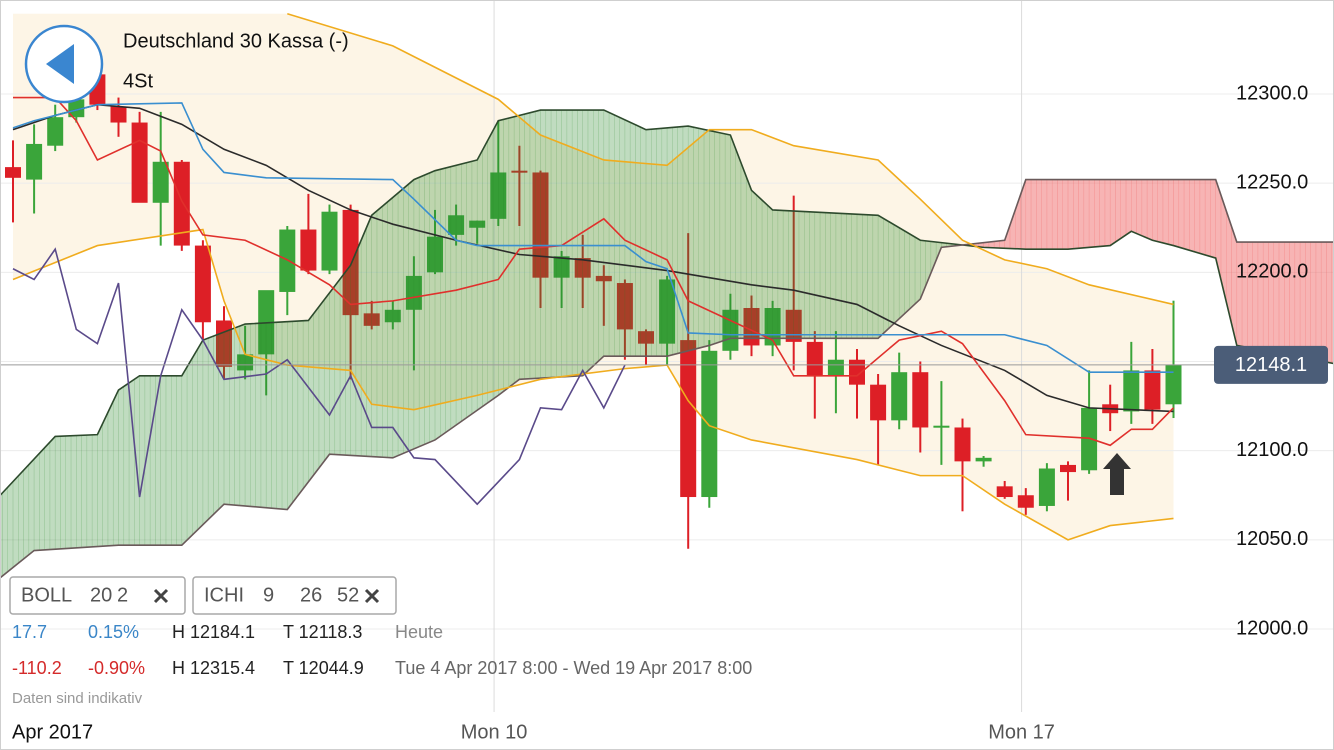 The height and width of the screenshot is (750, 1334). I want to click on indicator-param: 2, so click(122, 595).